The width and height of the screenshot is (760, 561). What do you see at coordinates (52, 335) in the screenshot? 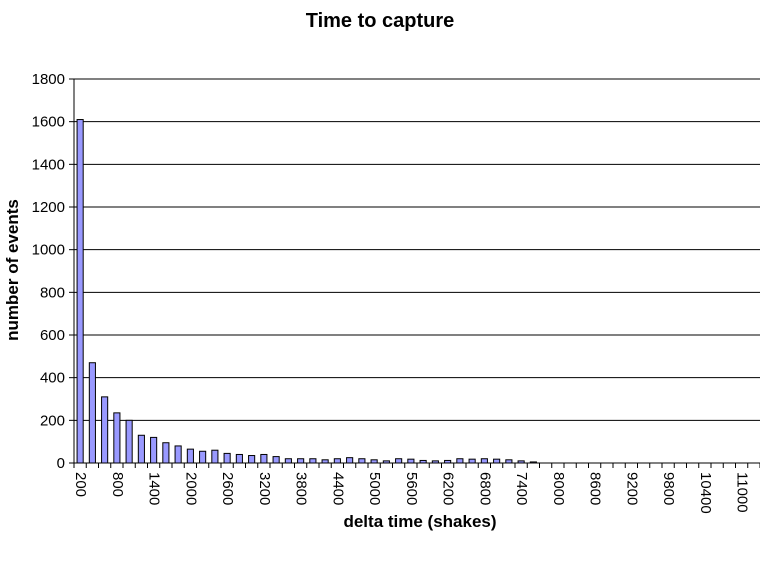
I see `y-tick-label: 600` at bounding box center [52, 335].